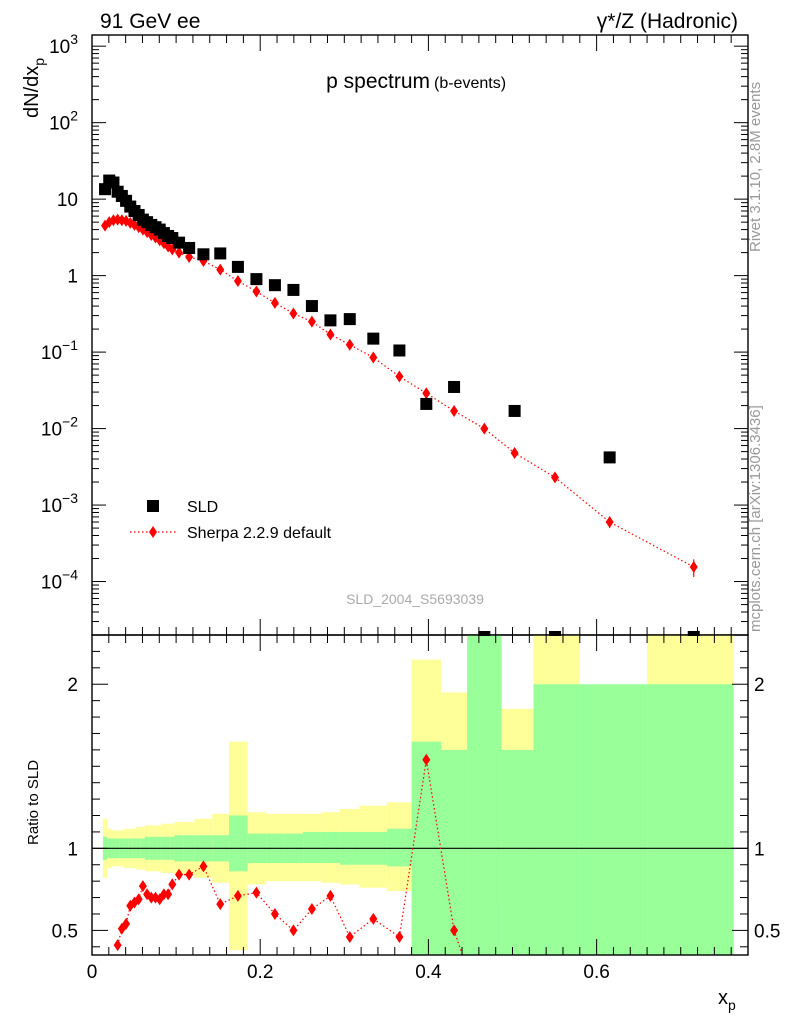 The height and width of the screenshot is (1024, 786). Describe the element at coordinates (33, 802) in the screenshot. I see `ratio-y-axis-label: Ratio to SLD` at that location.